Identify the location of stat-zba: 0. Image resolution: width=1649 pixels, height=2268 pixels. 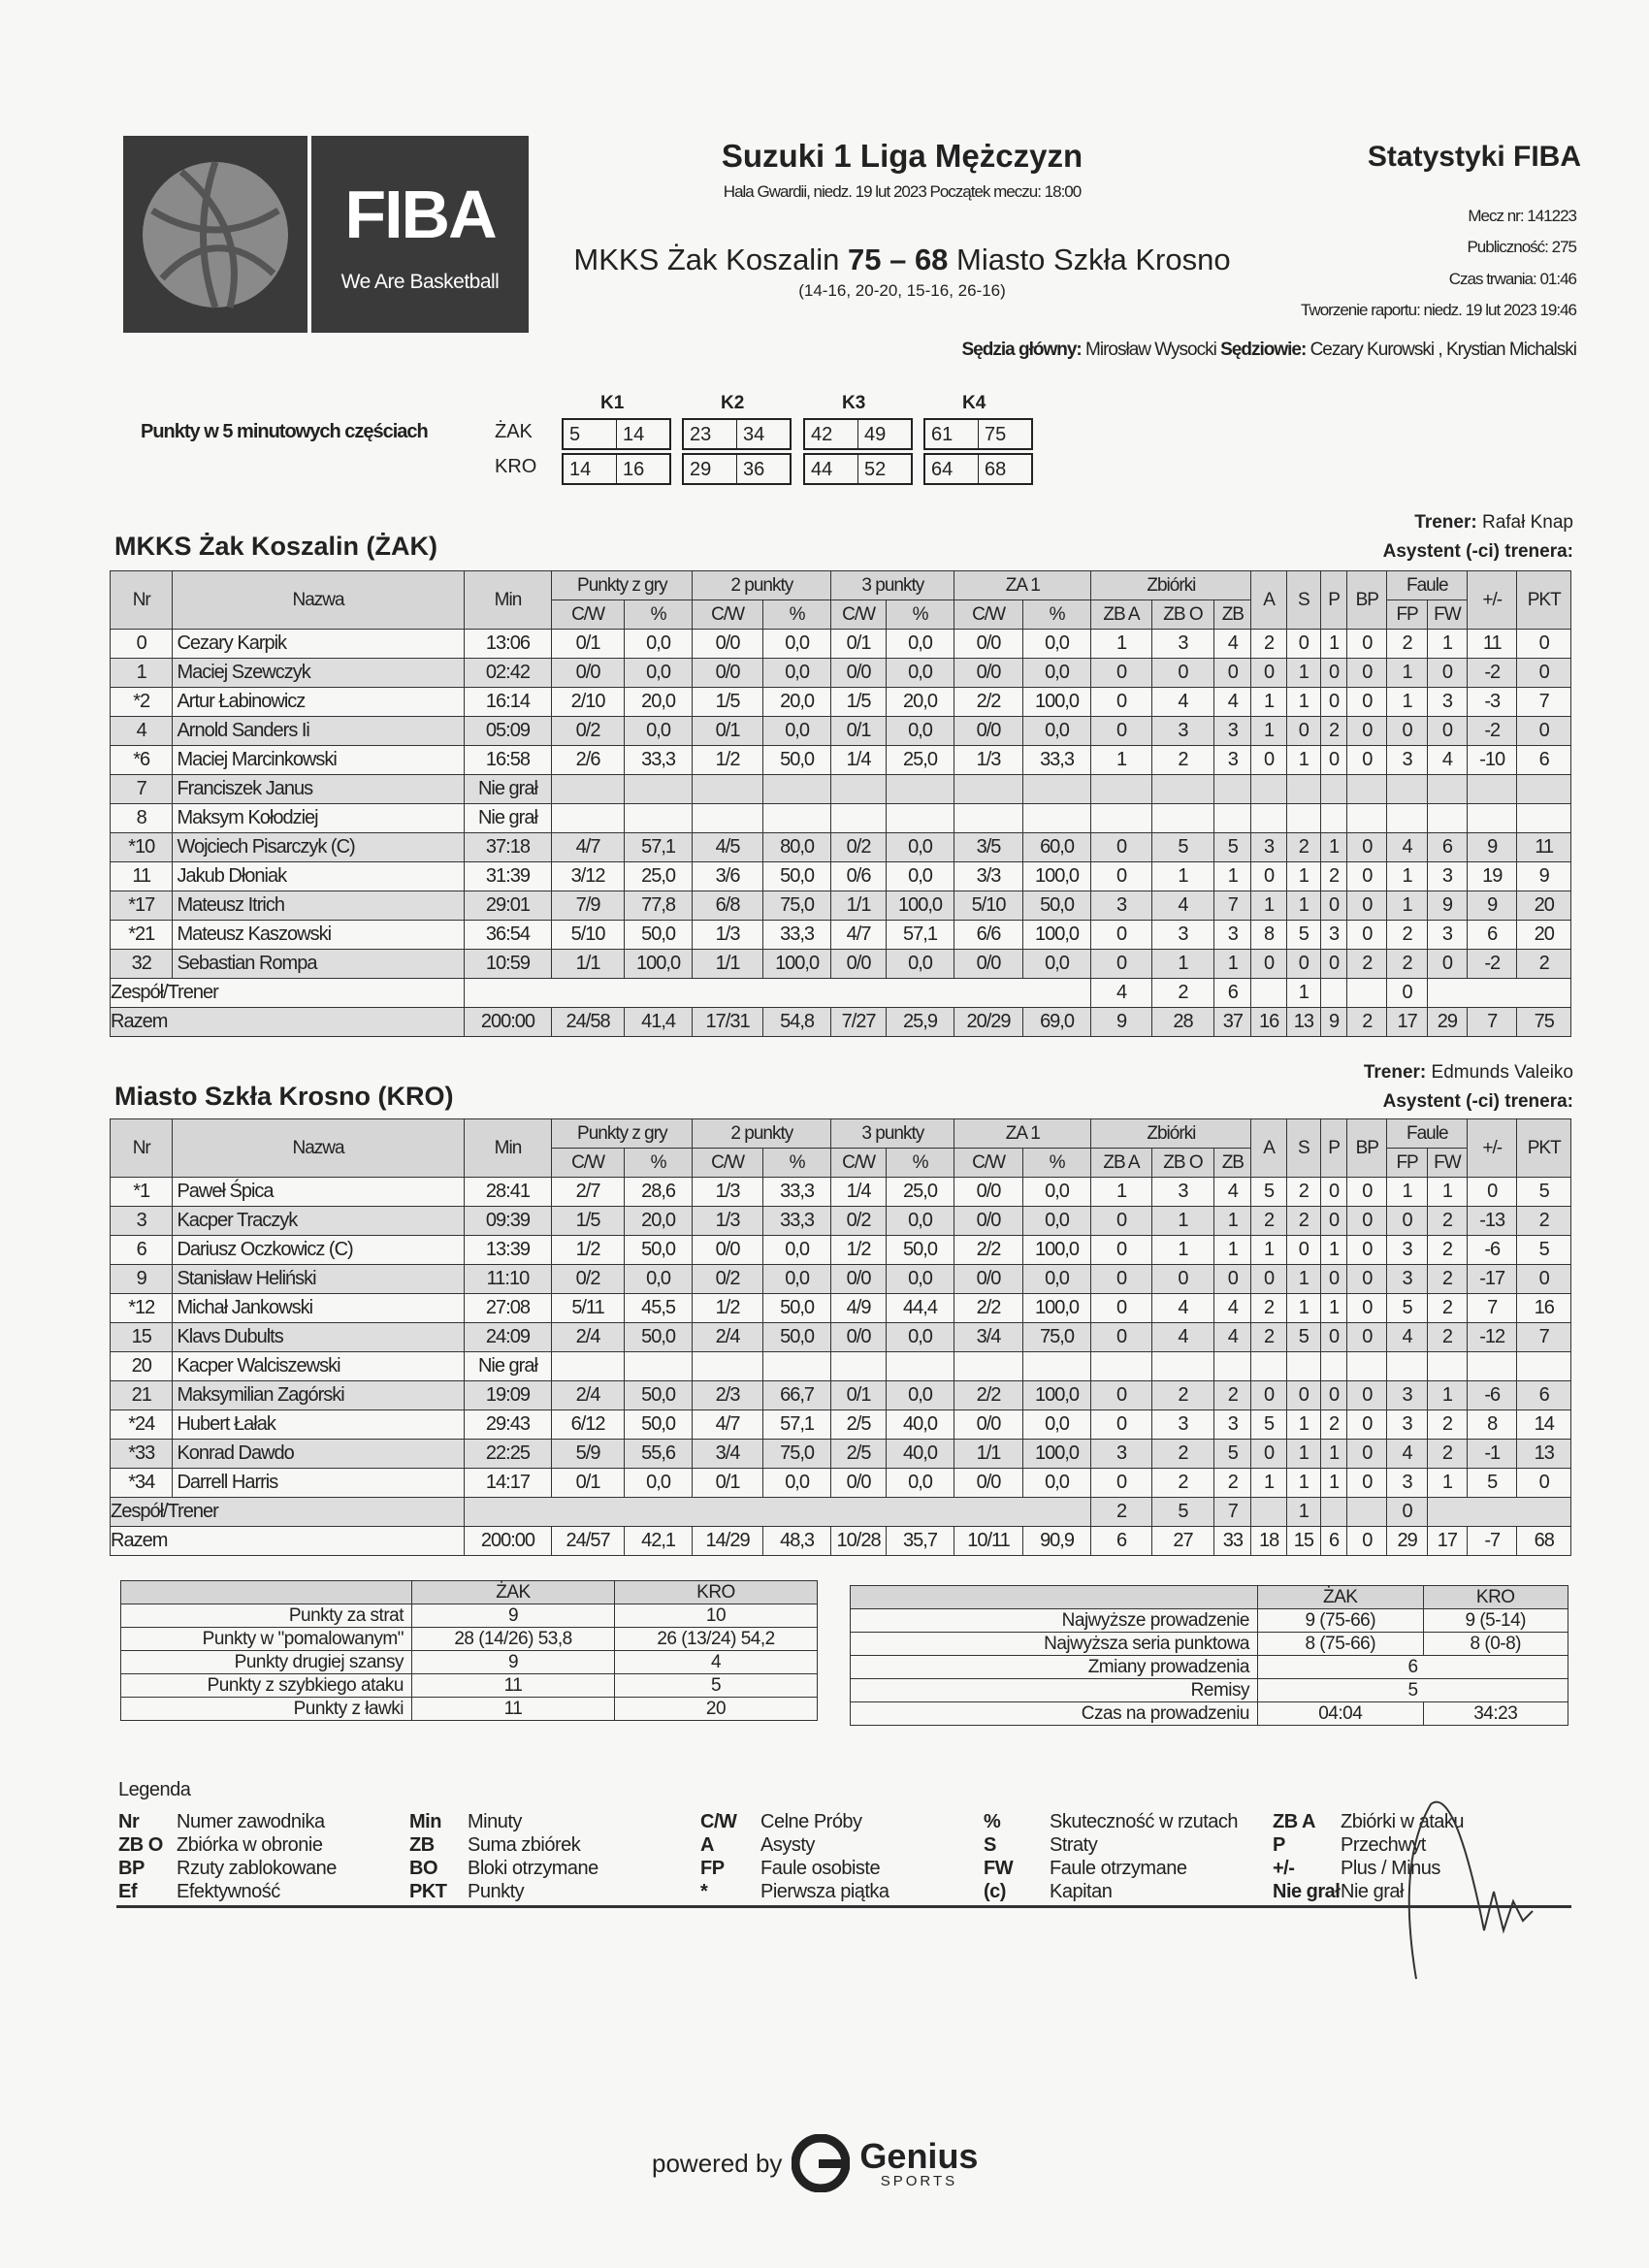
(1121, 1483).